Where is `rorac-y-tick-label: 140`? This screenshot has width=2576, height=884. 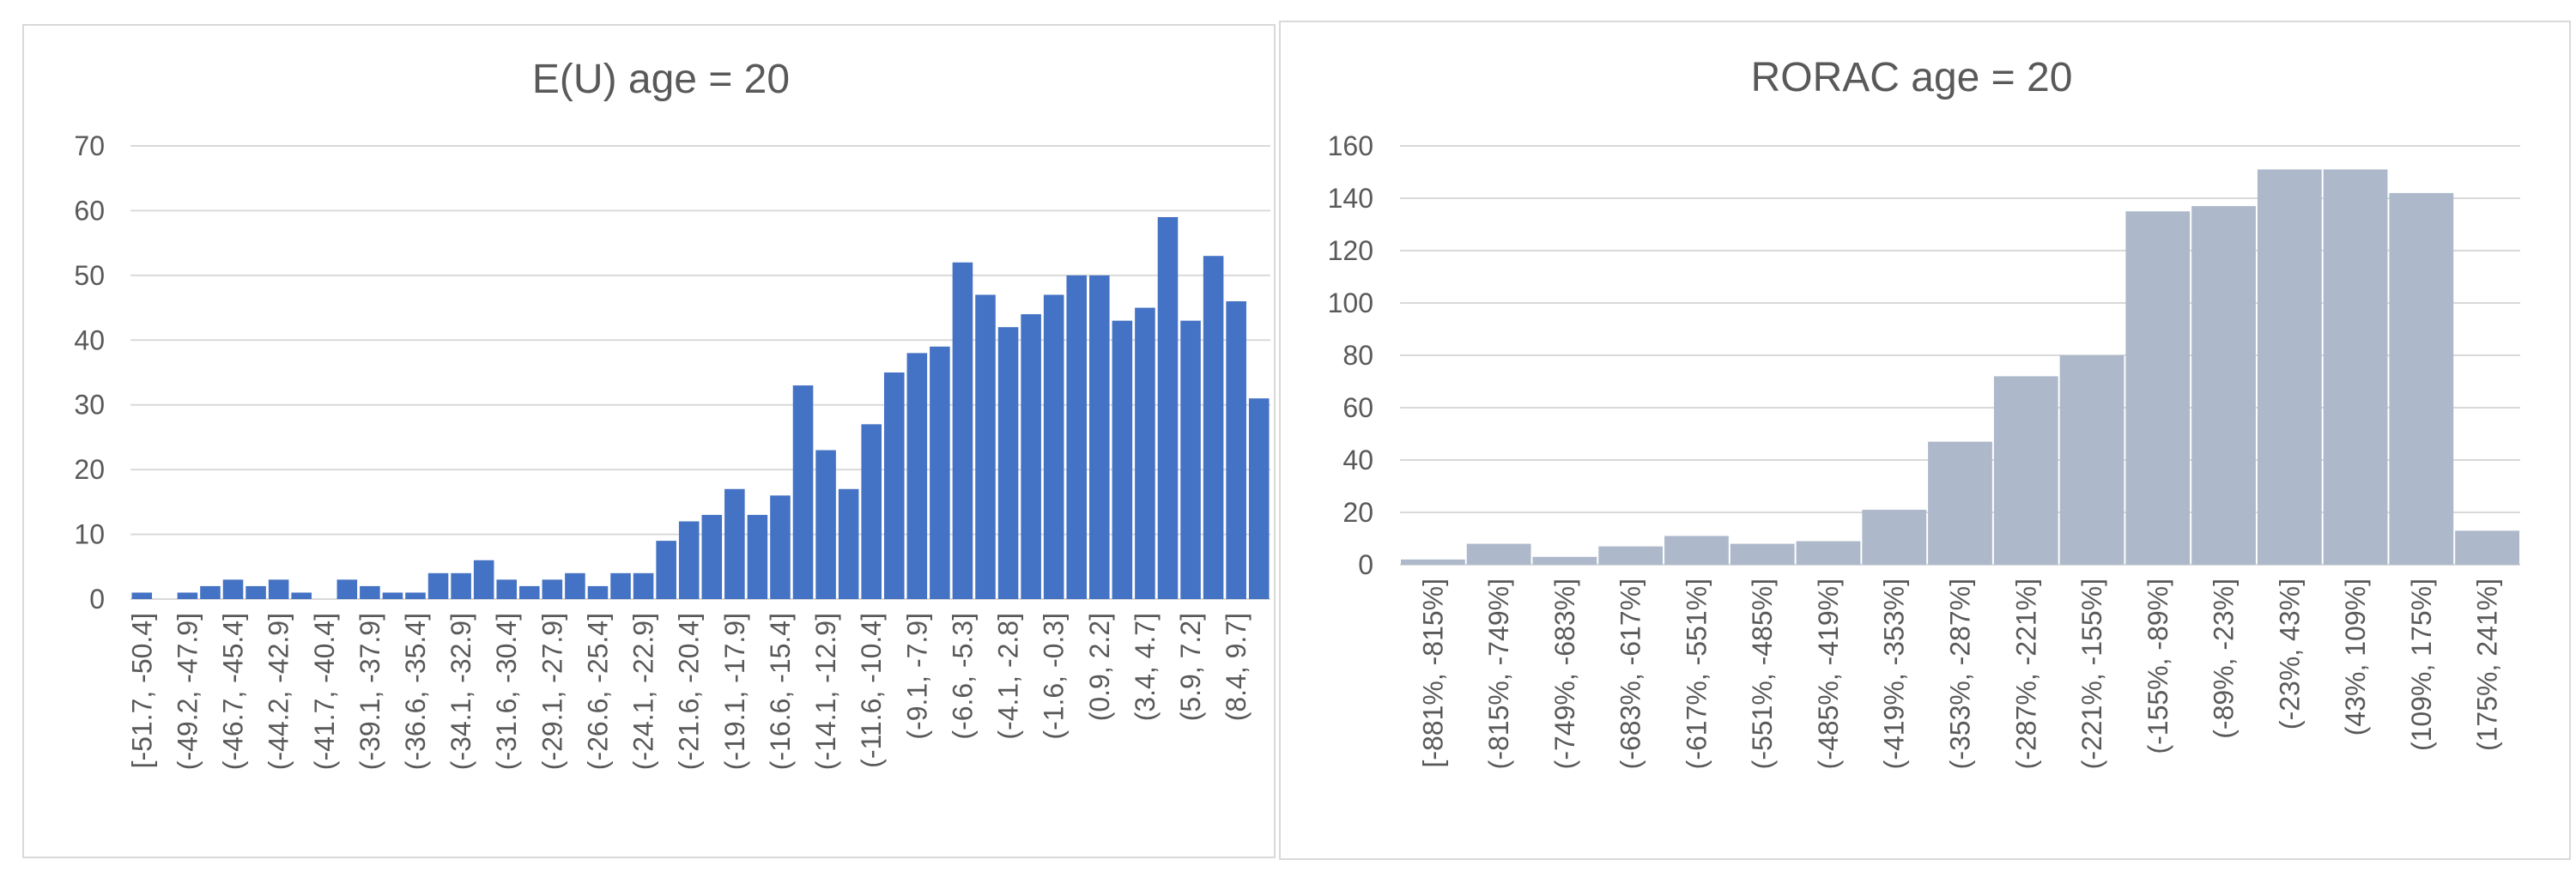 rorac-y-tick-label: 140 is located at coordinates (1350, 199).